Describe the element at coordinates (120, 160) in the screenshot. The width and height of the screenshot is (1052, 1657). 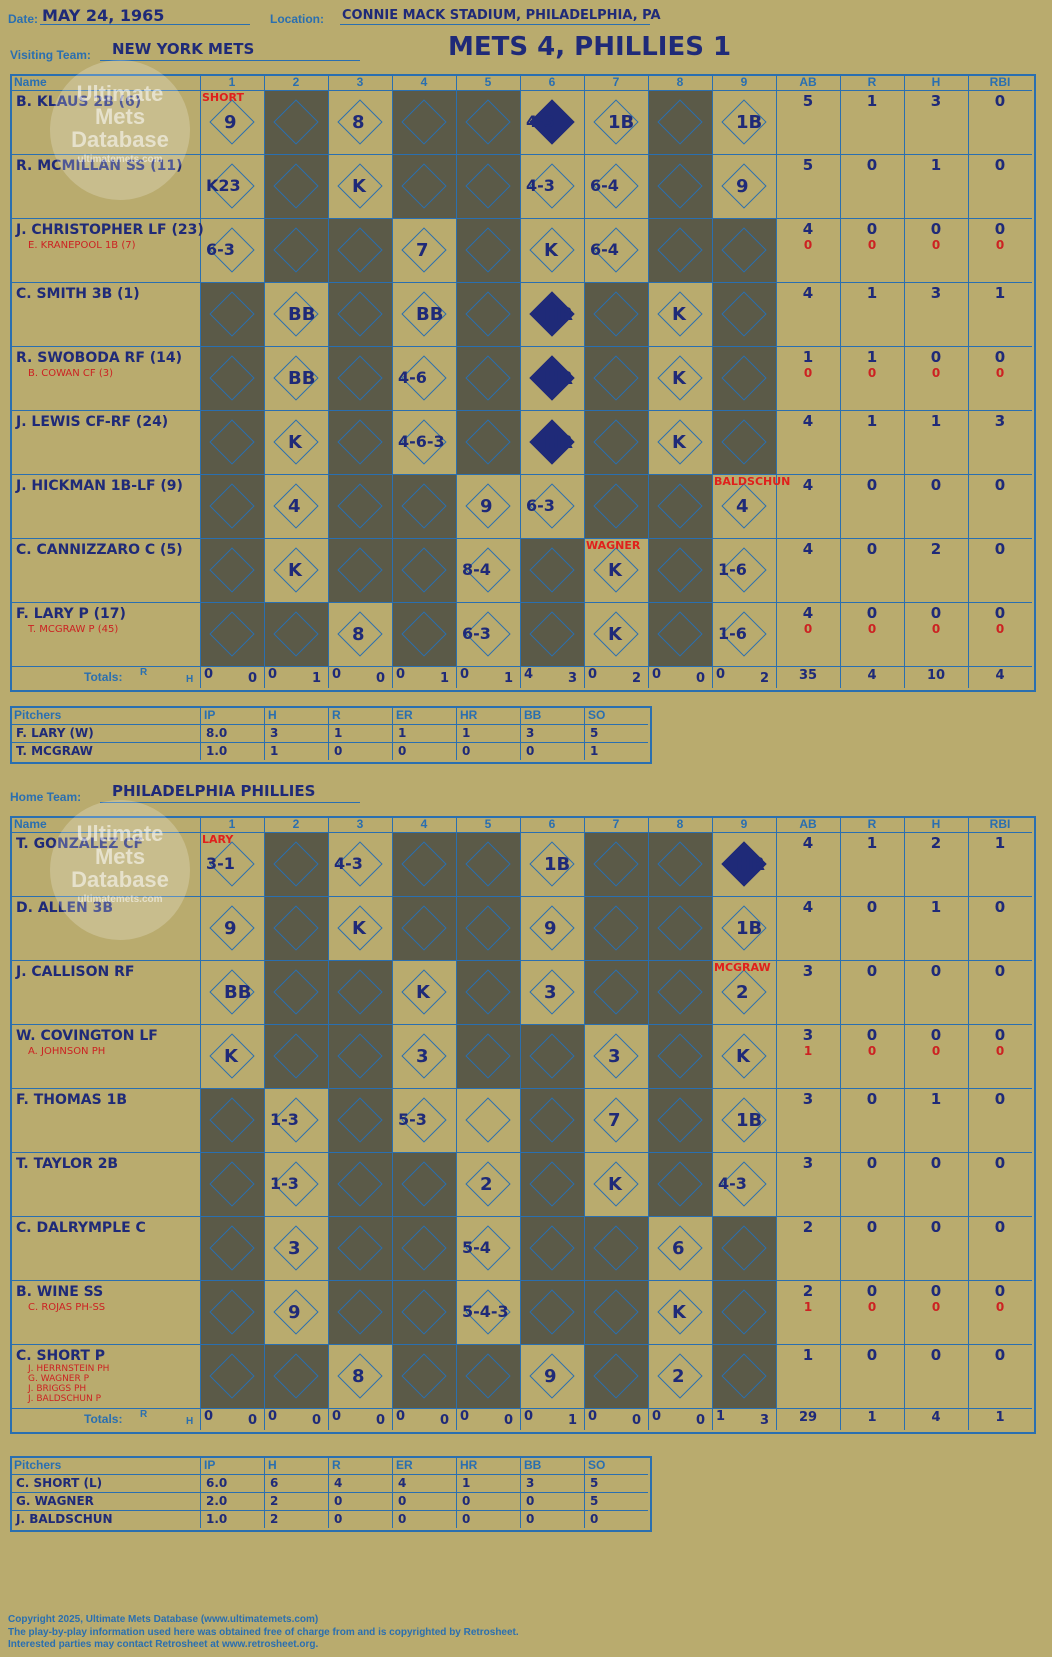
I see `watermark-url: ultimatemets.com` at that location.